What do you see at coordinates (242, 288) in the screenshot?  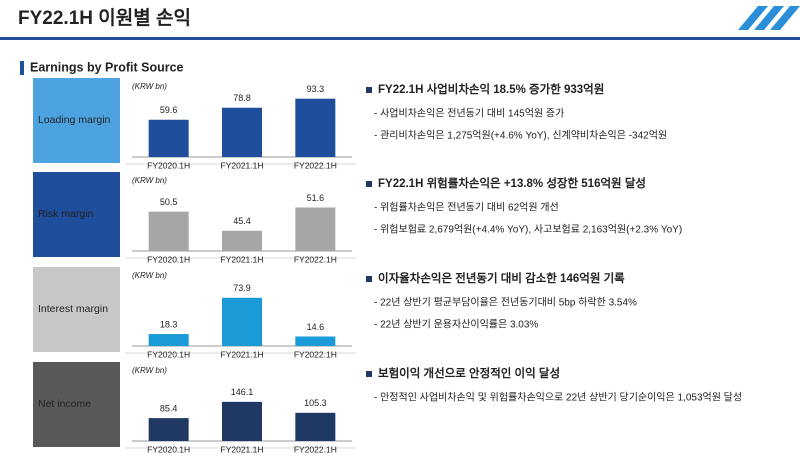 I see `value-label: 73.9` at bounding box center [242, 288].